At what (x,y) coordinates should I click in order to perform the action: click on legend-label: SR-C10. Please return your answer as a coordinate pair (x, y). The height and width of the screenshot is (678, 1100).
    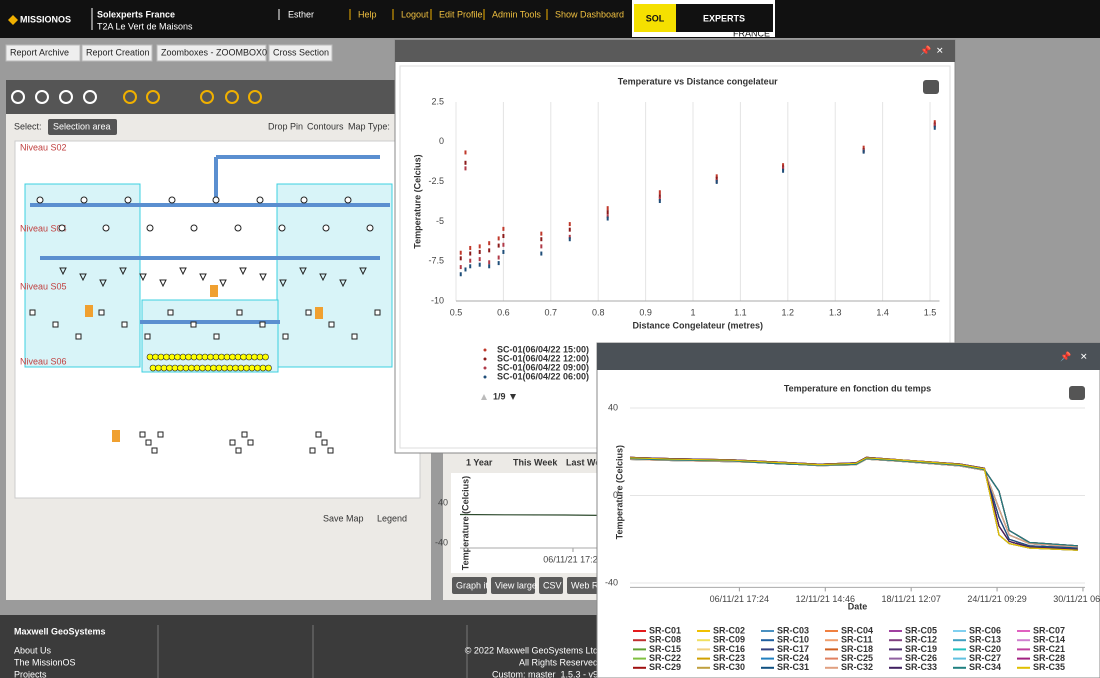
    Looking at the image, I should click on (793, 640).